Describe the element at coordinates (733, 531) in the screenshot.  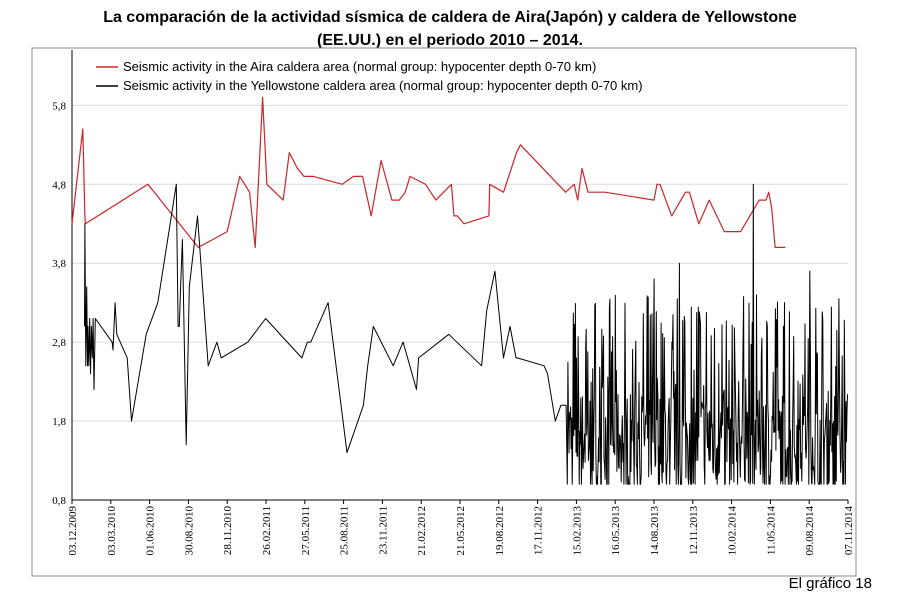
I see `x-tick-label: 10.02.2014` at that location.